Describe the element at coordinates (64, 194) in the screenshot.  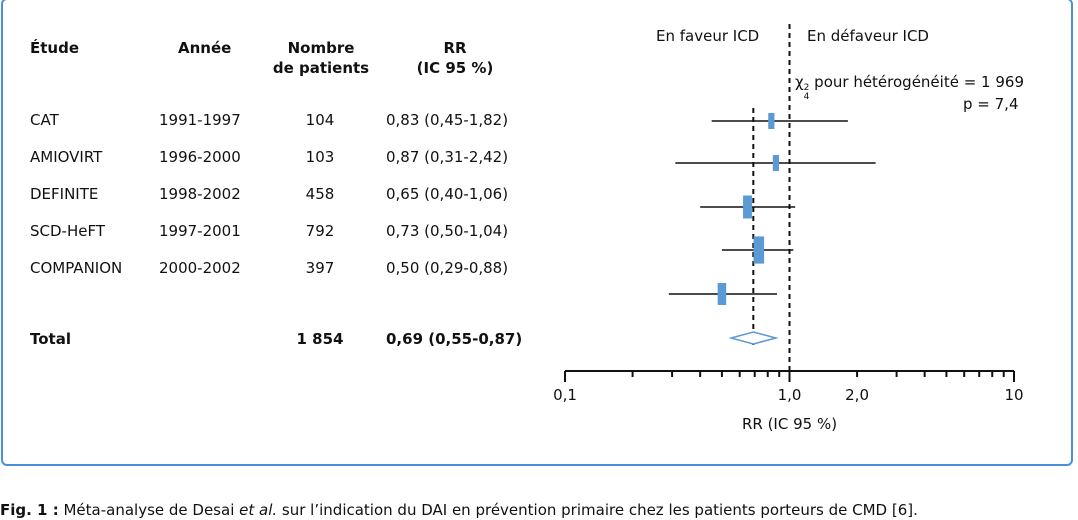
I see `row-study: DEFINITE` at that location.